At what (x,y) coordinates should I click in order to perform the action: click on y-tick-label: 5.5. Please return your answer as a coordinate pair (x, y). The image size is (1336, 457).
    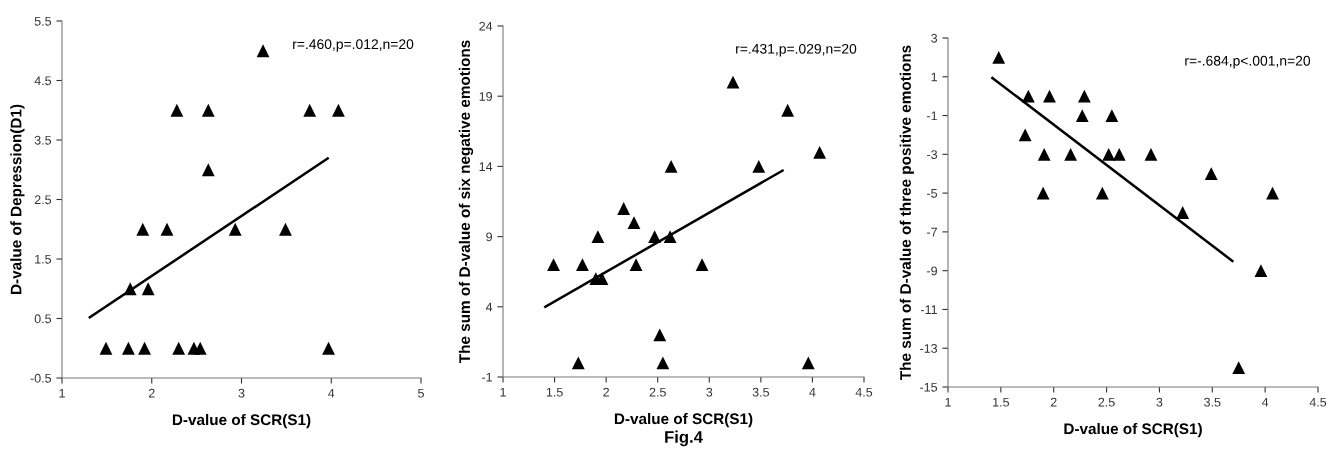
    Looking at the image, I should click on (43, 21).